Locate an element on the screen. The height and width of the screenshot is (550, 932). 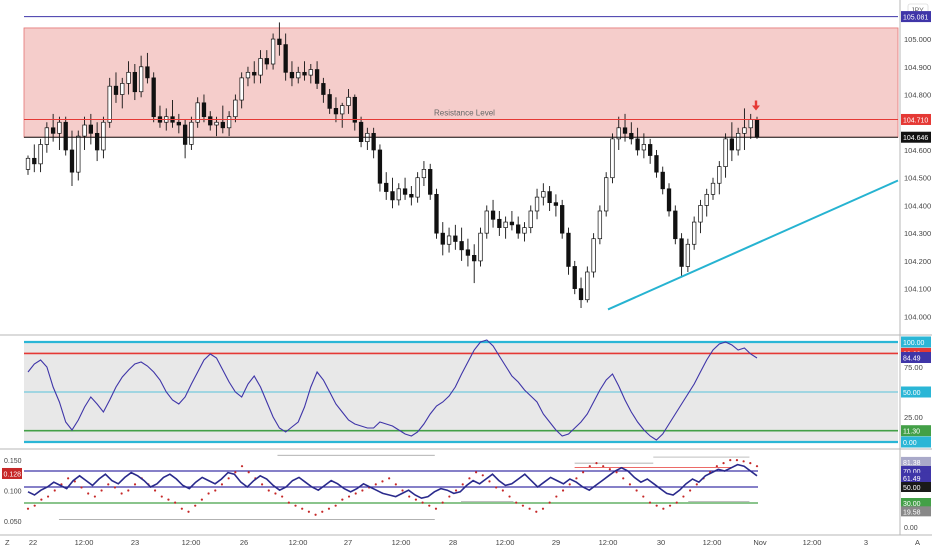
osc1-line is located at coordinates (392, 390).